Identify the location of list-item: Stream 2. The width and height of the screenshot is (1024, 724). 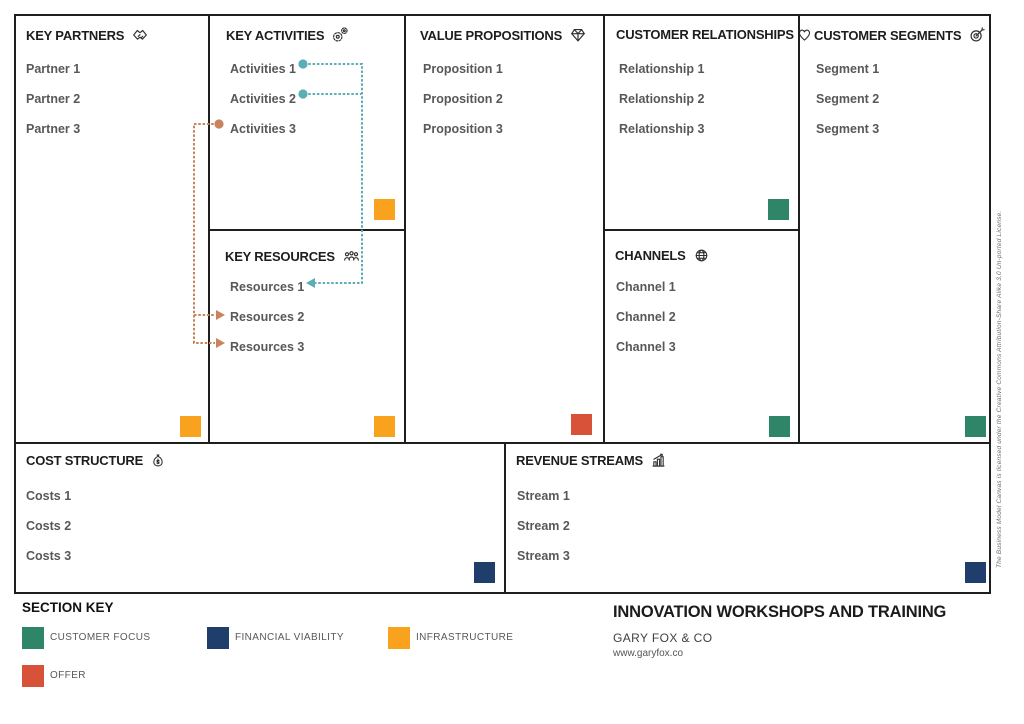
(543, 526).